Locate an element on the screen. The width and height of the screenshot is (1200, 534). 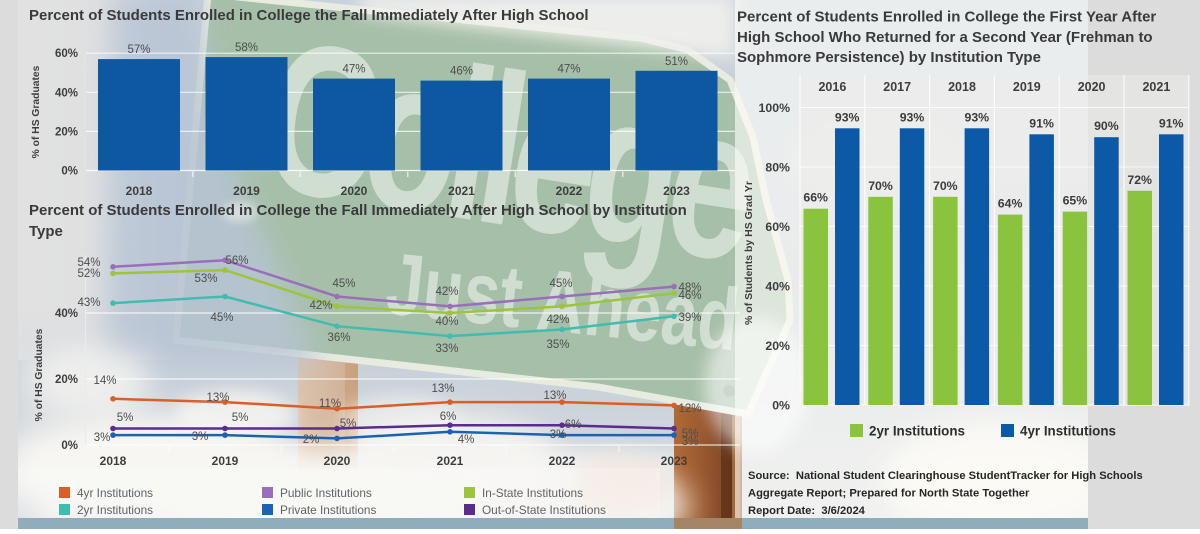
svg-text: 66% is located at coordinates (815, 198).